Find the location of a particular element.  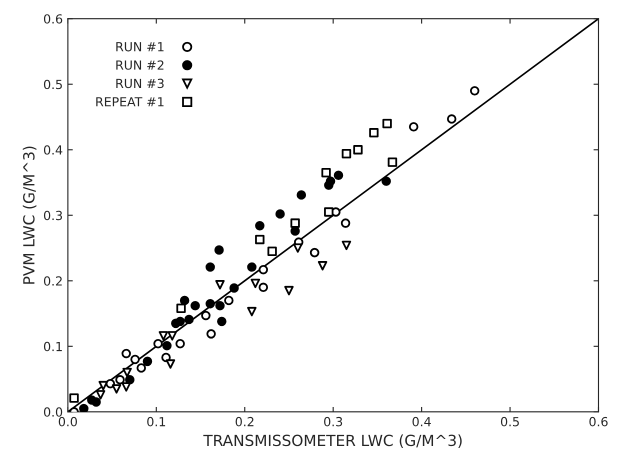

legend-label: RUN #1 is located at coordinates (140, 47).